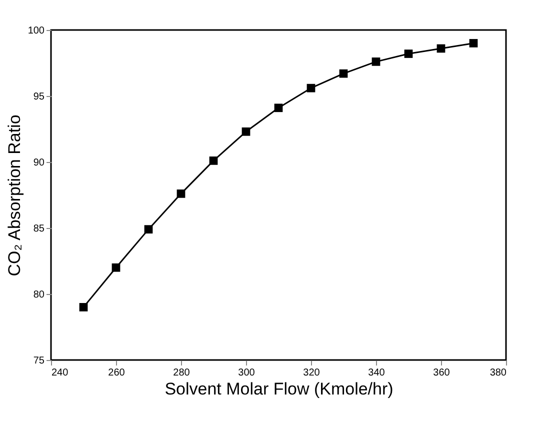  Describe the element at coordinates (39, 361) in the screenshot. I see `y-tick-label: 75` at that location.